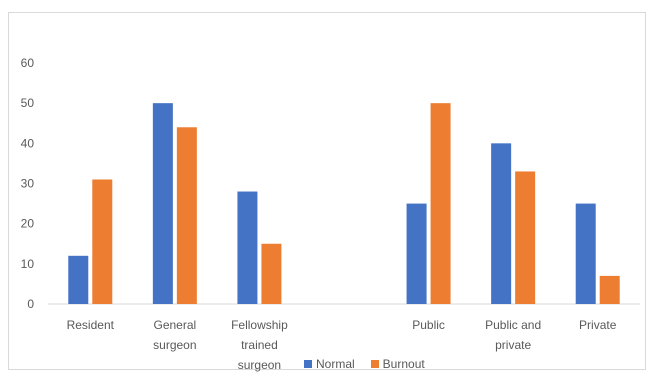 Image resolution: width=654 pixels, height=372 pixels. What do you see at coordinates (259, 345) in the screenshot?
I see `x-tick-label: trained` at bounding box center [259, 345].